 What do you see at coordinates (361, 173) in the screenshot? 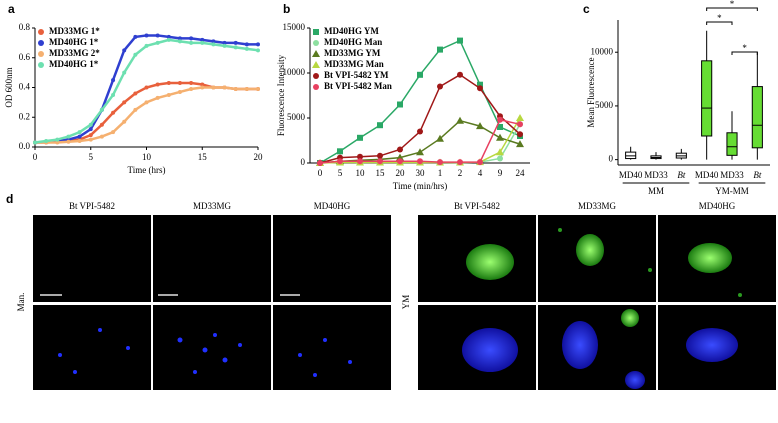
I see `x-tick-label: 10` at bounding box center [361, 173].